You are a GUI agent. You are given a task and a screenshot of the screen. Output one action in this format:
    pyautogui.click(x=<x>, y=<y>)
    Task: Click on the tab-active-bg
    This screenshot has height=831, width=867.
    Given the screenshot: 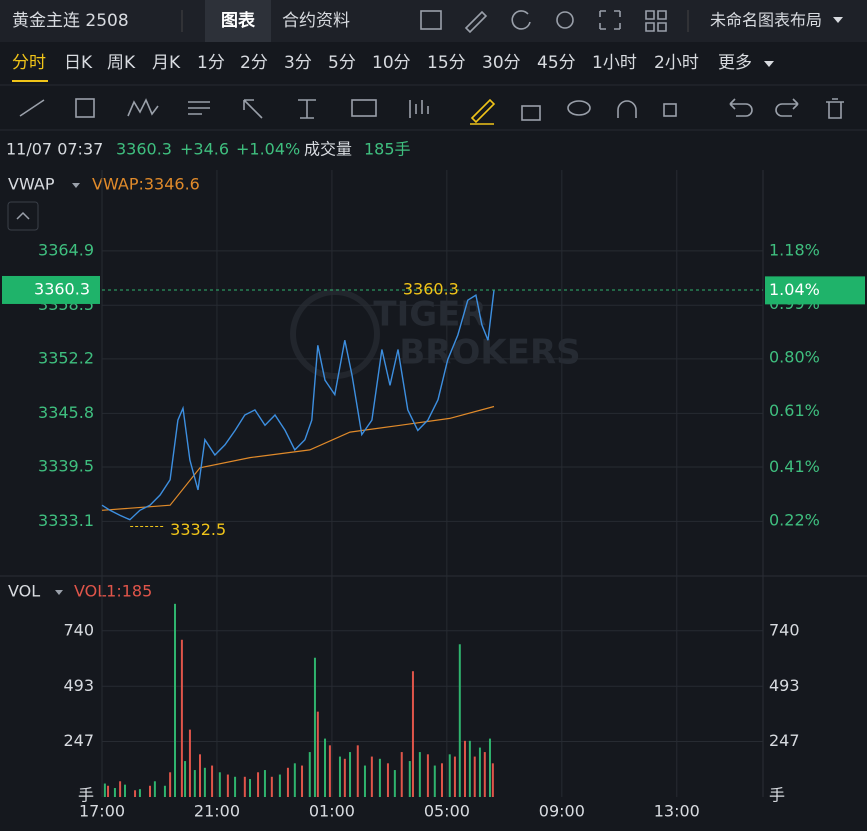 What is the action you would take?
    pyautogui.click(x=238, y=21)
    